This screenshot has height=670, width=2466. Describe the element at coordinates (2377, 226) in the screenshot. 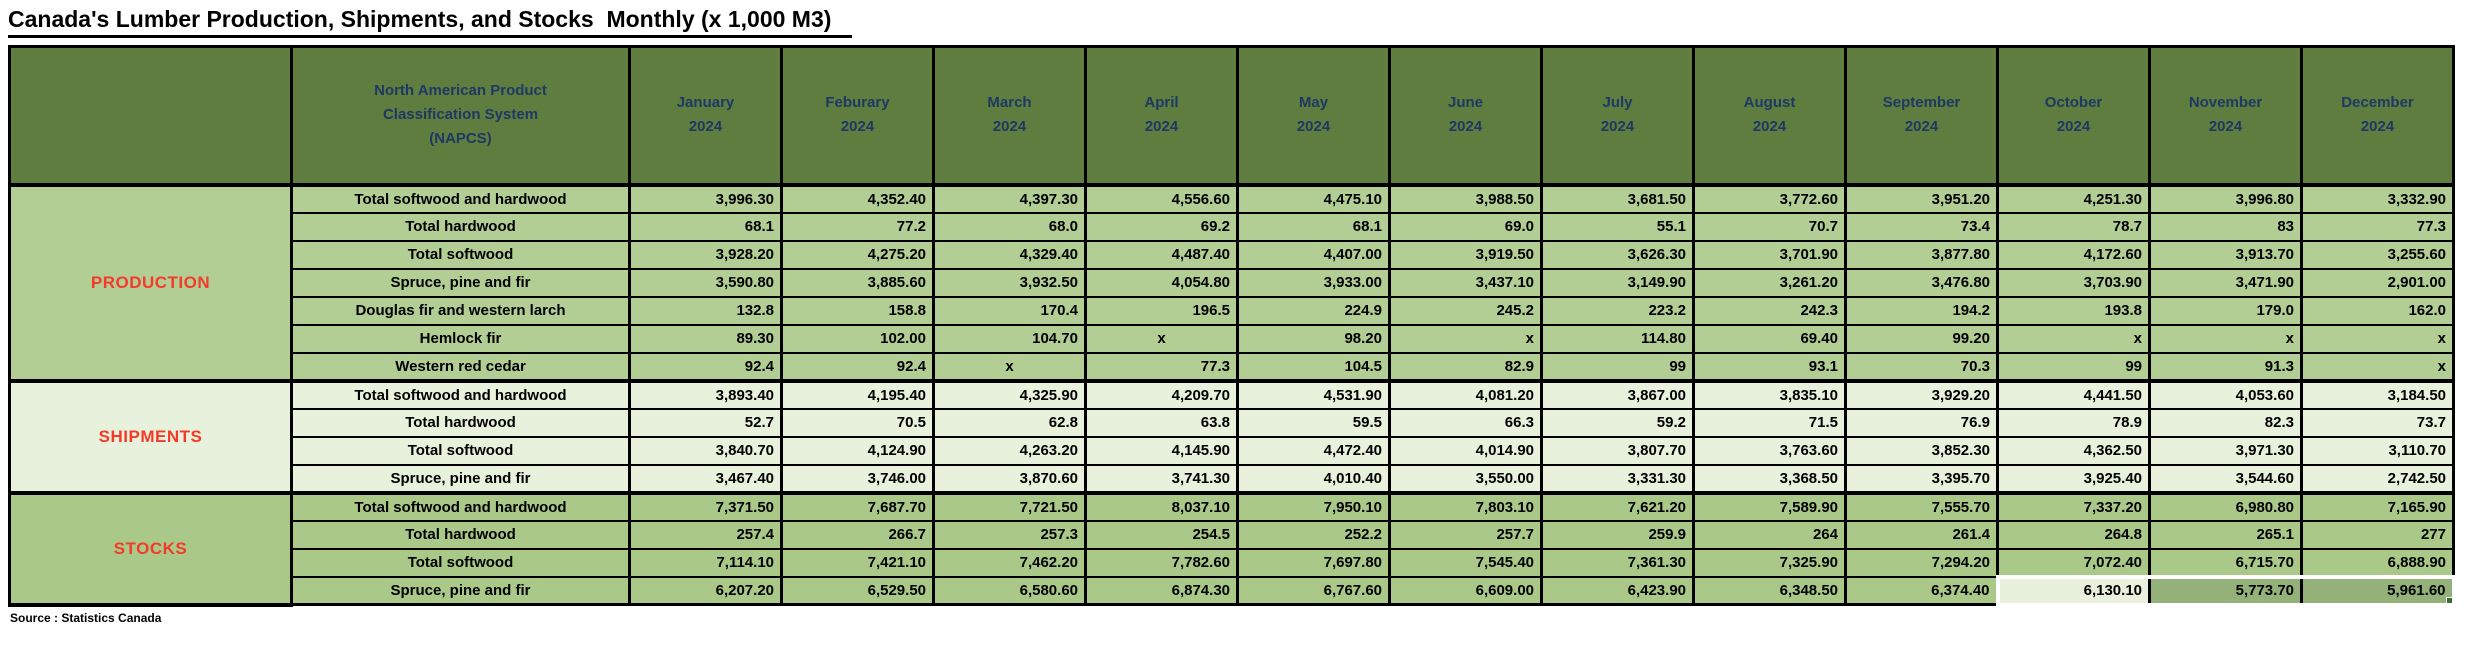

I see `cell-production-r1-december: 77.3` at that location.